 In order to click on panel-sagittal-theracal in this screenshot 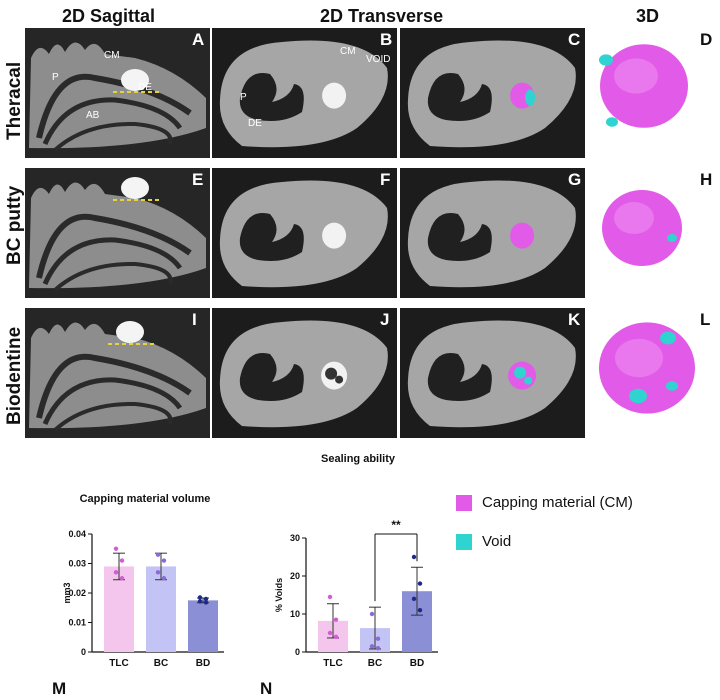, I will do `click(117, 93)`.